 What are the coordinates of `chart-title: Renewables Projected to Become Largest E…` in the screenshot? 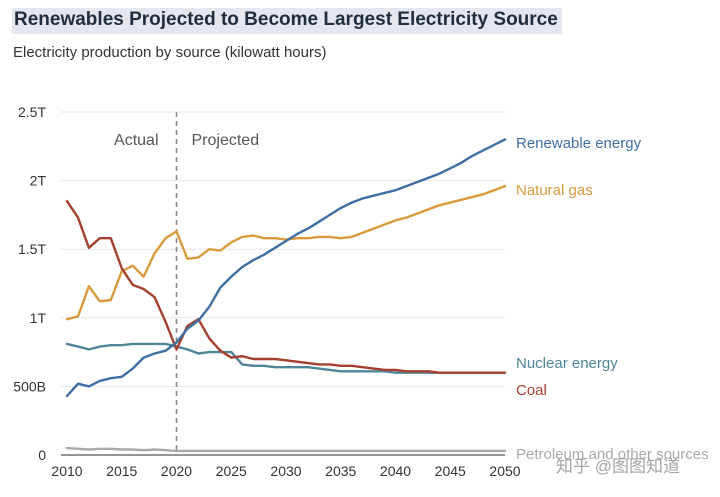 It's located at (287, 21).